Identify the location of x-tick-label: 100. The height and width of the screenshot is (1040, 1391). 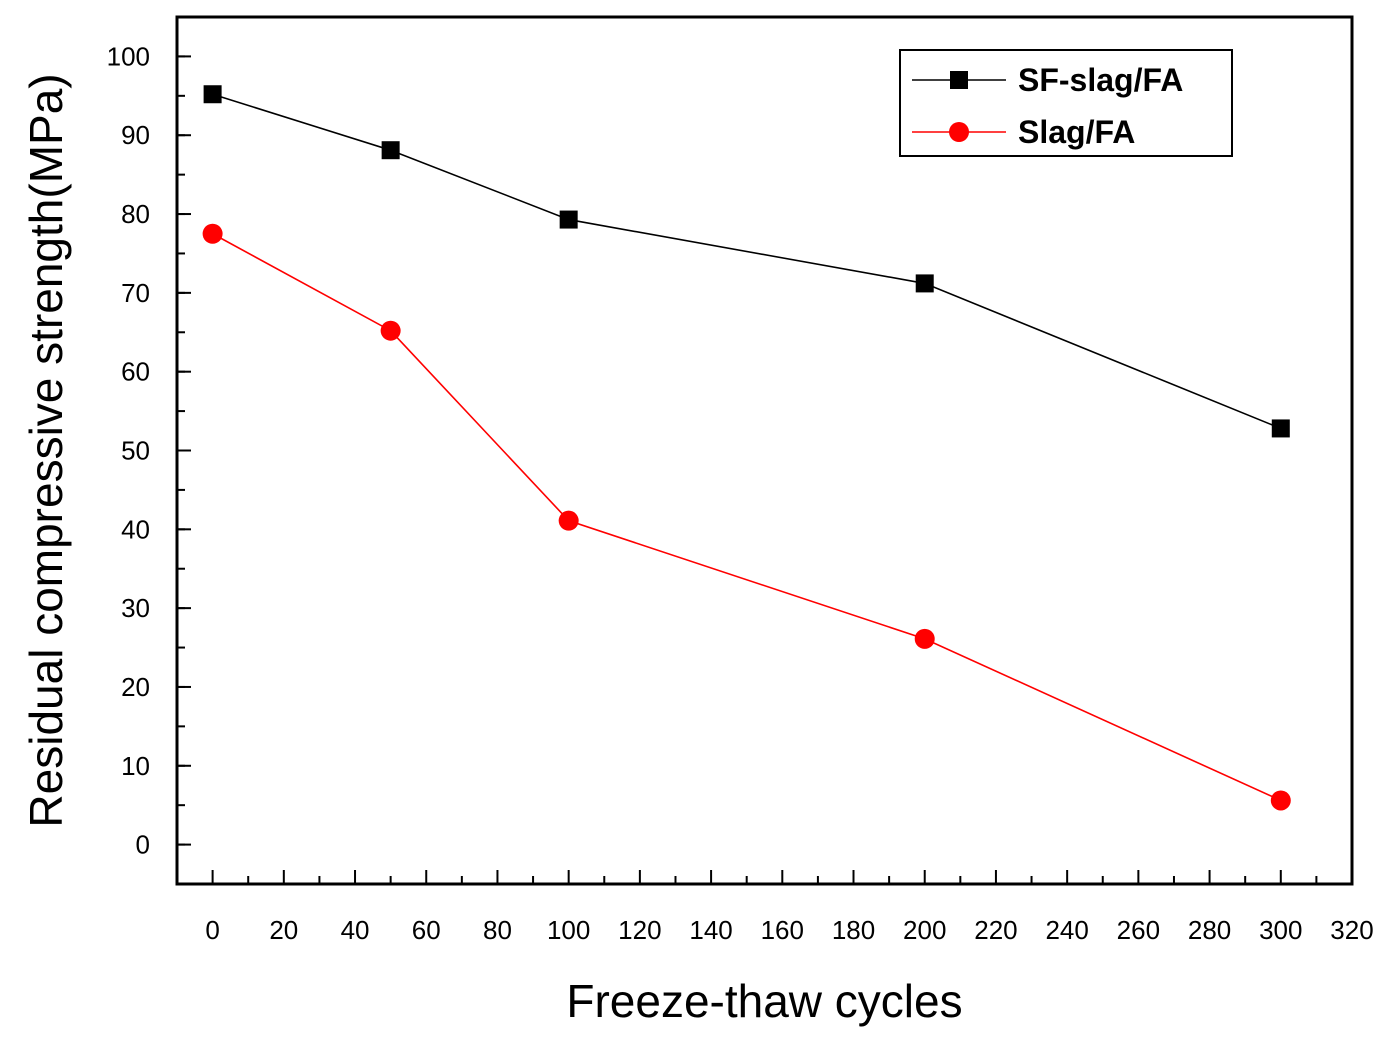
(568, 930).